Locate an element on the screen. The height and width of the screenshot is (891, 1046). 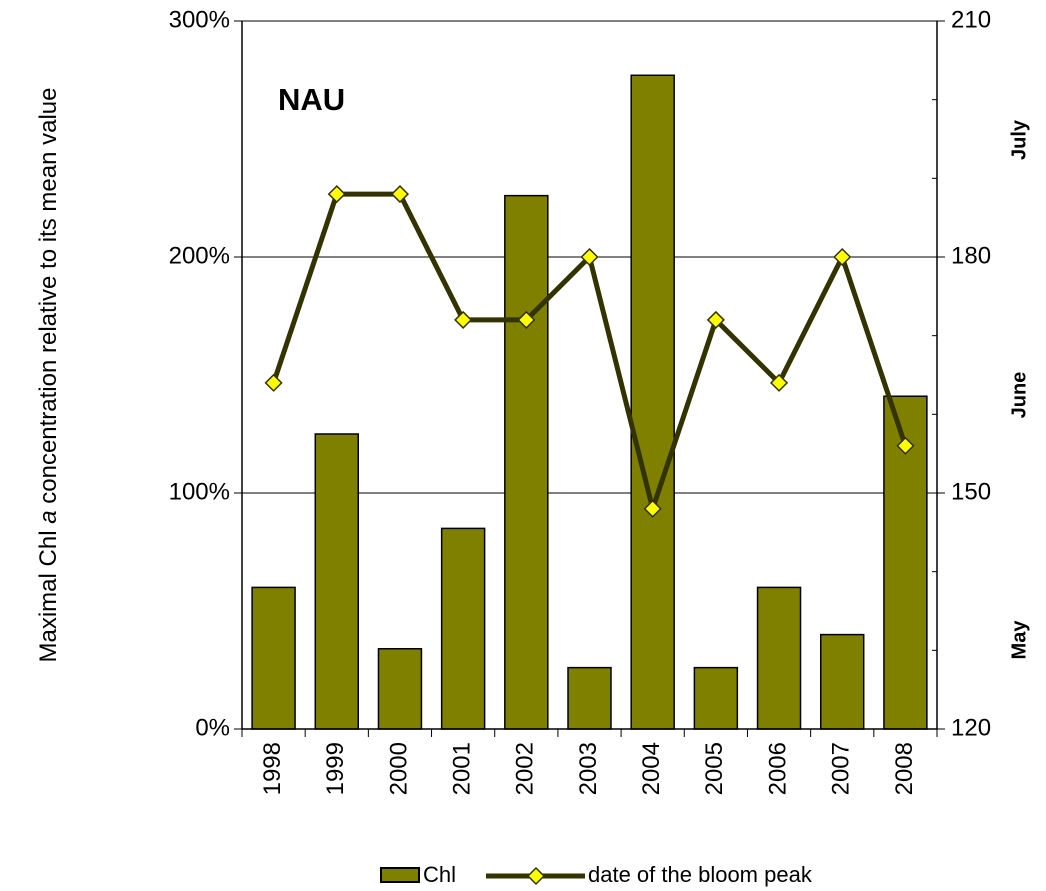
x-tick-label: 2005 is located at coordinates (714, 768).